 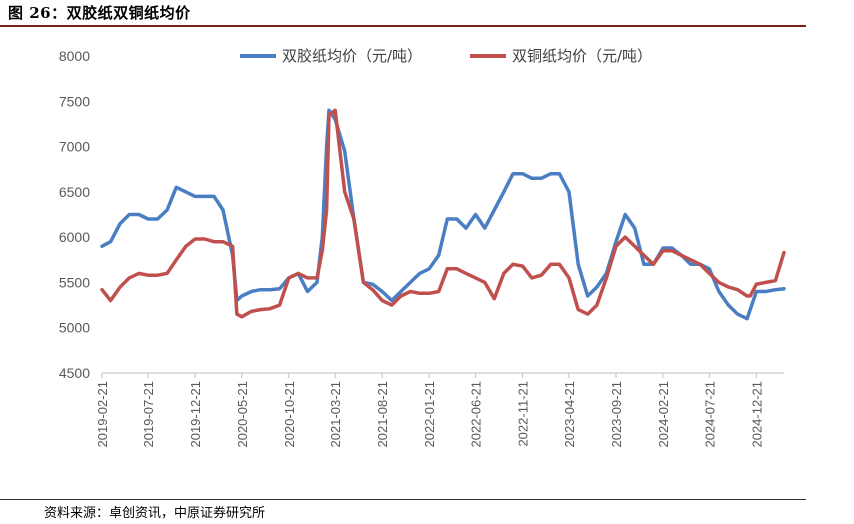 What do you see at coordinates (289, 414) in the screenshot?
I see `x-tick-label: 2020-10-21` at bounding box center [289, 414].